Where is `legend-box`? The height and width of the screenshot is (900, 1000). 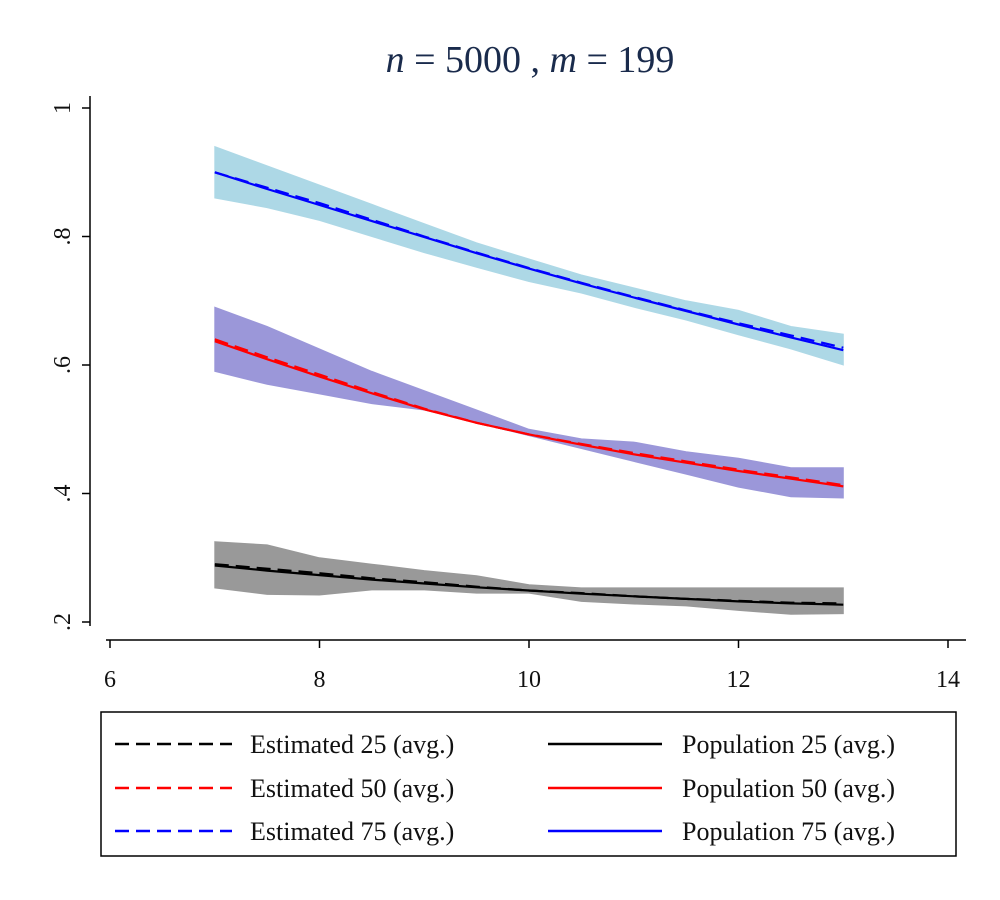 legend-box is located at coordinates (528, 784).